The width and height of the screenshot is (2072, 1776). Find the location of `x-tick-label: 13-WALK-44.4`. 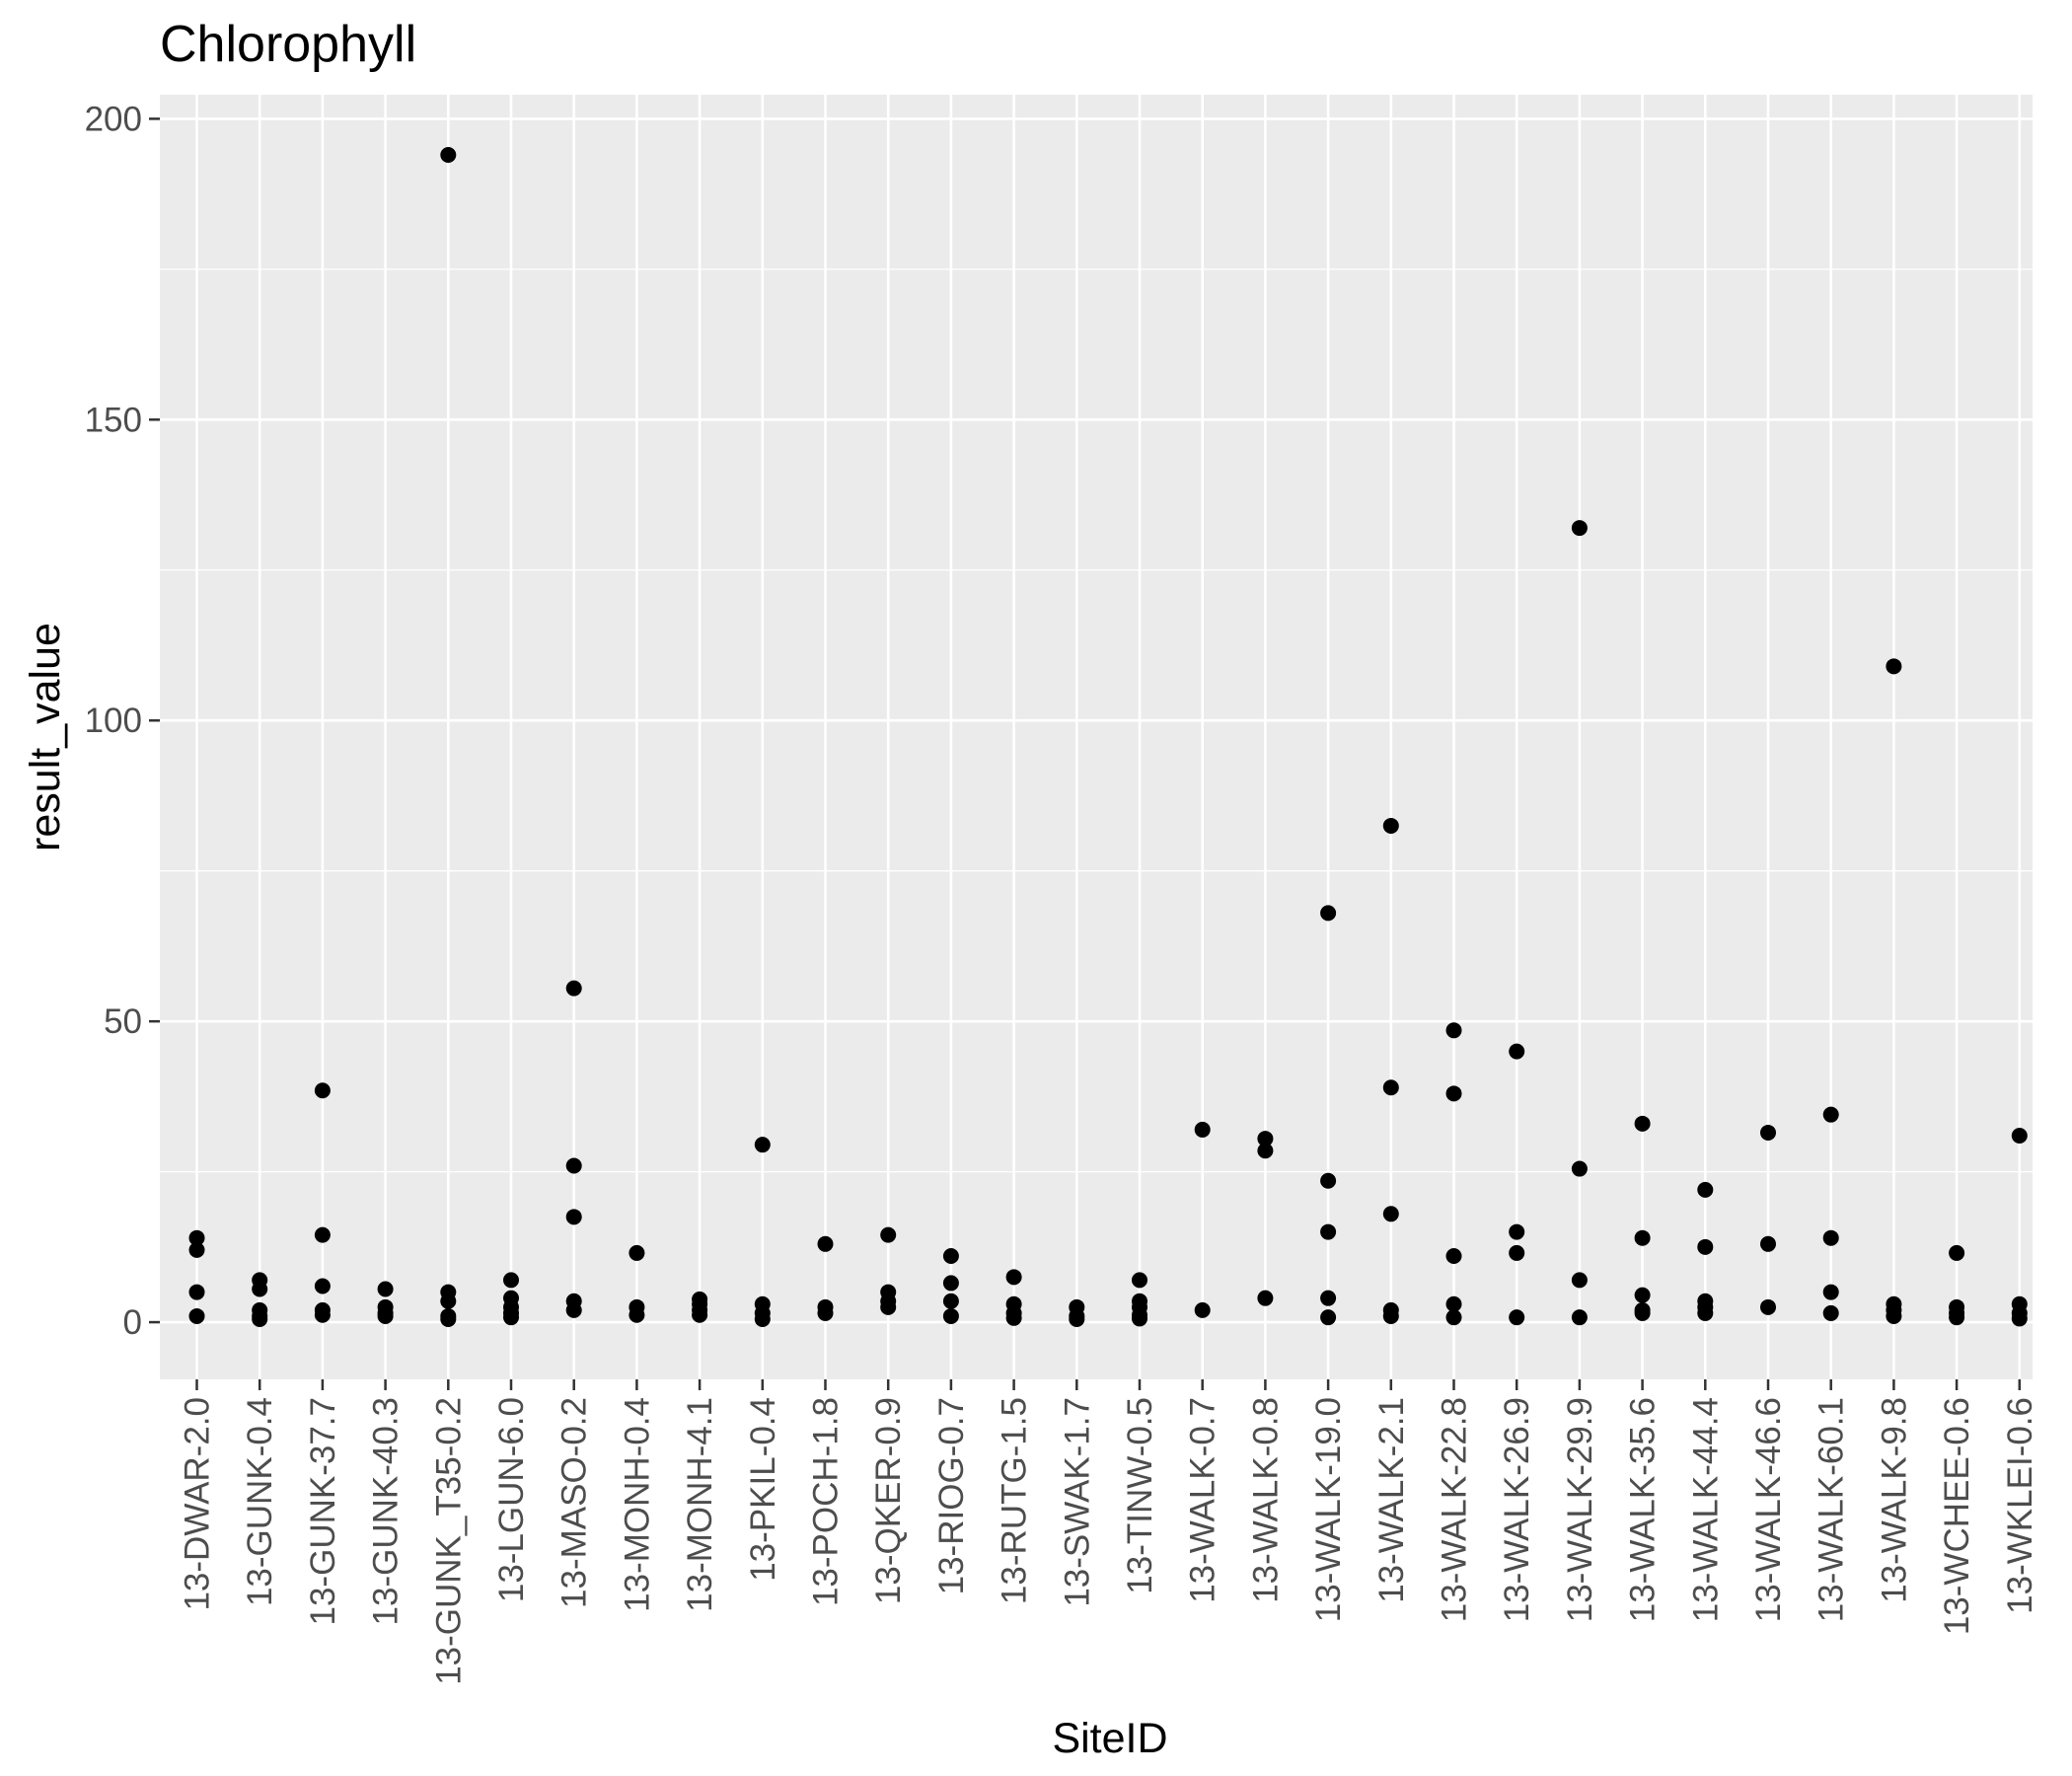

x-tick-label: 13-WALK-44.4 is located at coordinates (1706, 1510).